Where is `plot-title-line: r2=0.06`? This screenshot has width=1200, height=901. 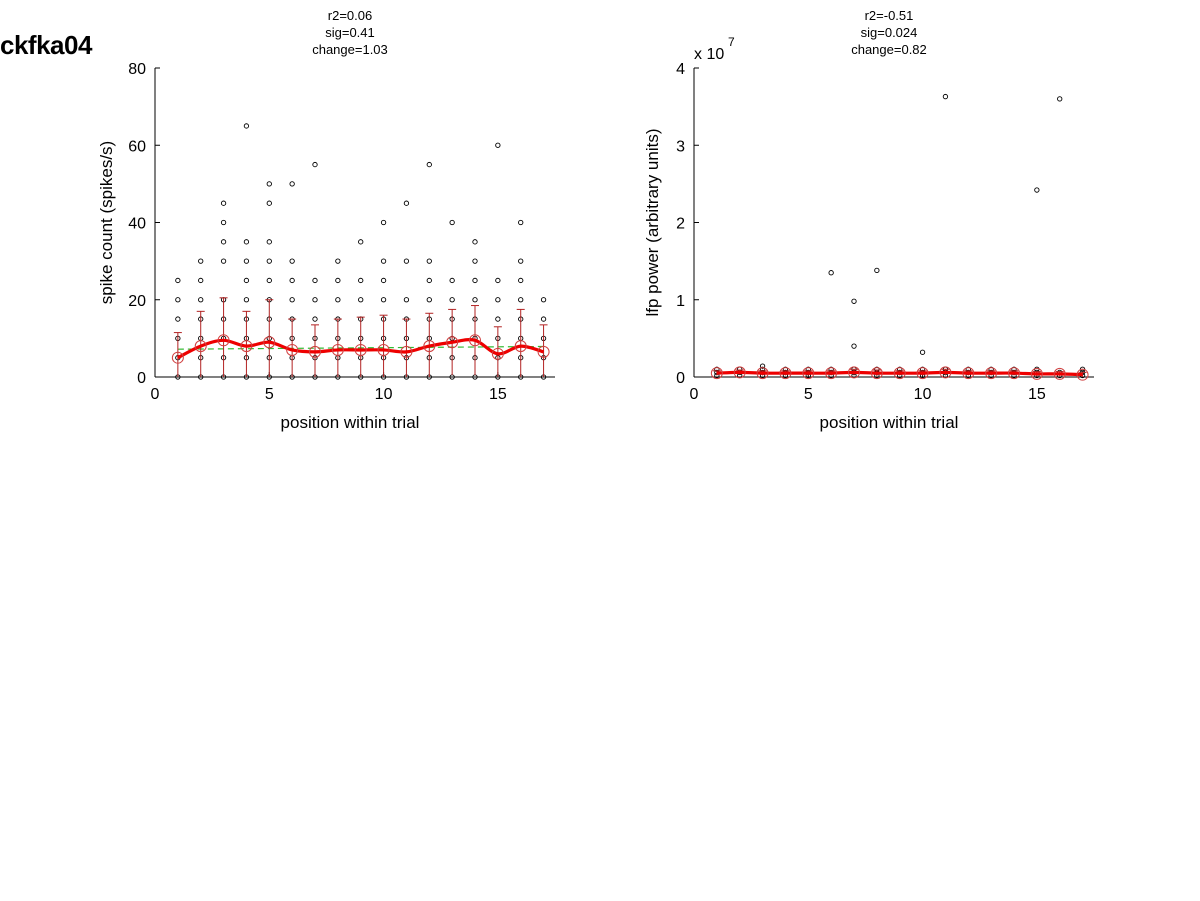
plot-title-line: r2=0.06 is located at coordinates (350, 15).